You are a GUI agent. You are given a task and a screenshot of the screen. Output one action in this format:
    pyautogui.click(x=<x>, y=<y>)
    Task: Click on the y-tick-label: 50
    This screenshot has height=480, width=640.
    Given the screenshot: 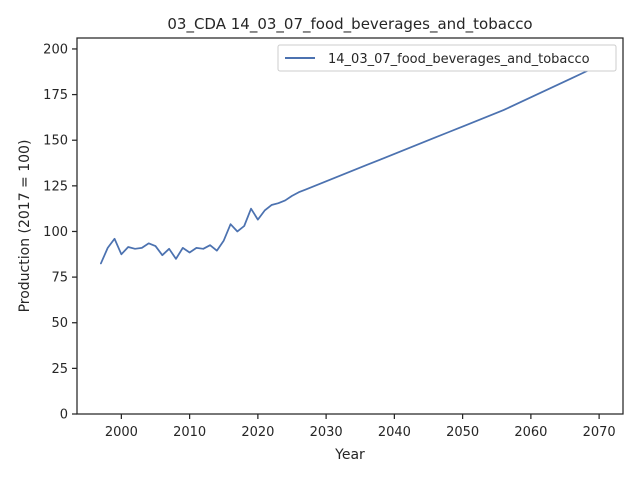 What is the action you would take?
    pyautogui.click(x=59, y=323)
    